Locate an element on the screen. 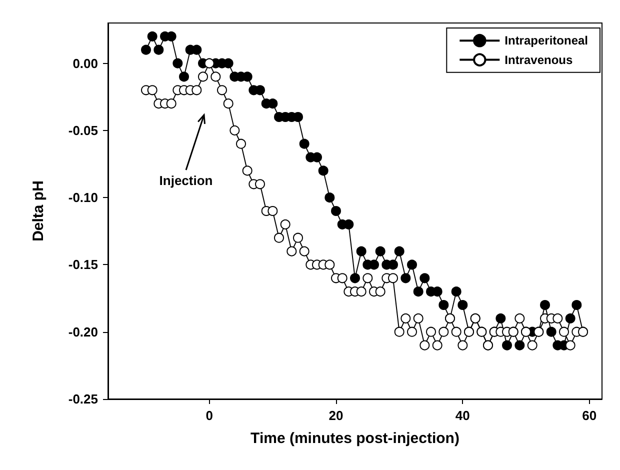 Image resolution: width=620 pixels, height=470 pixels. x-axis-title: Time (minutes post-injection) is located at coordinates (355, 438).